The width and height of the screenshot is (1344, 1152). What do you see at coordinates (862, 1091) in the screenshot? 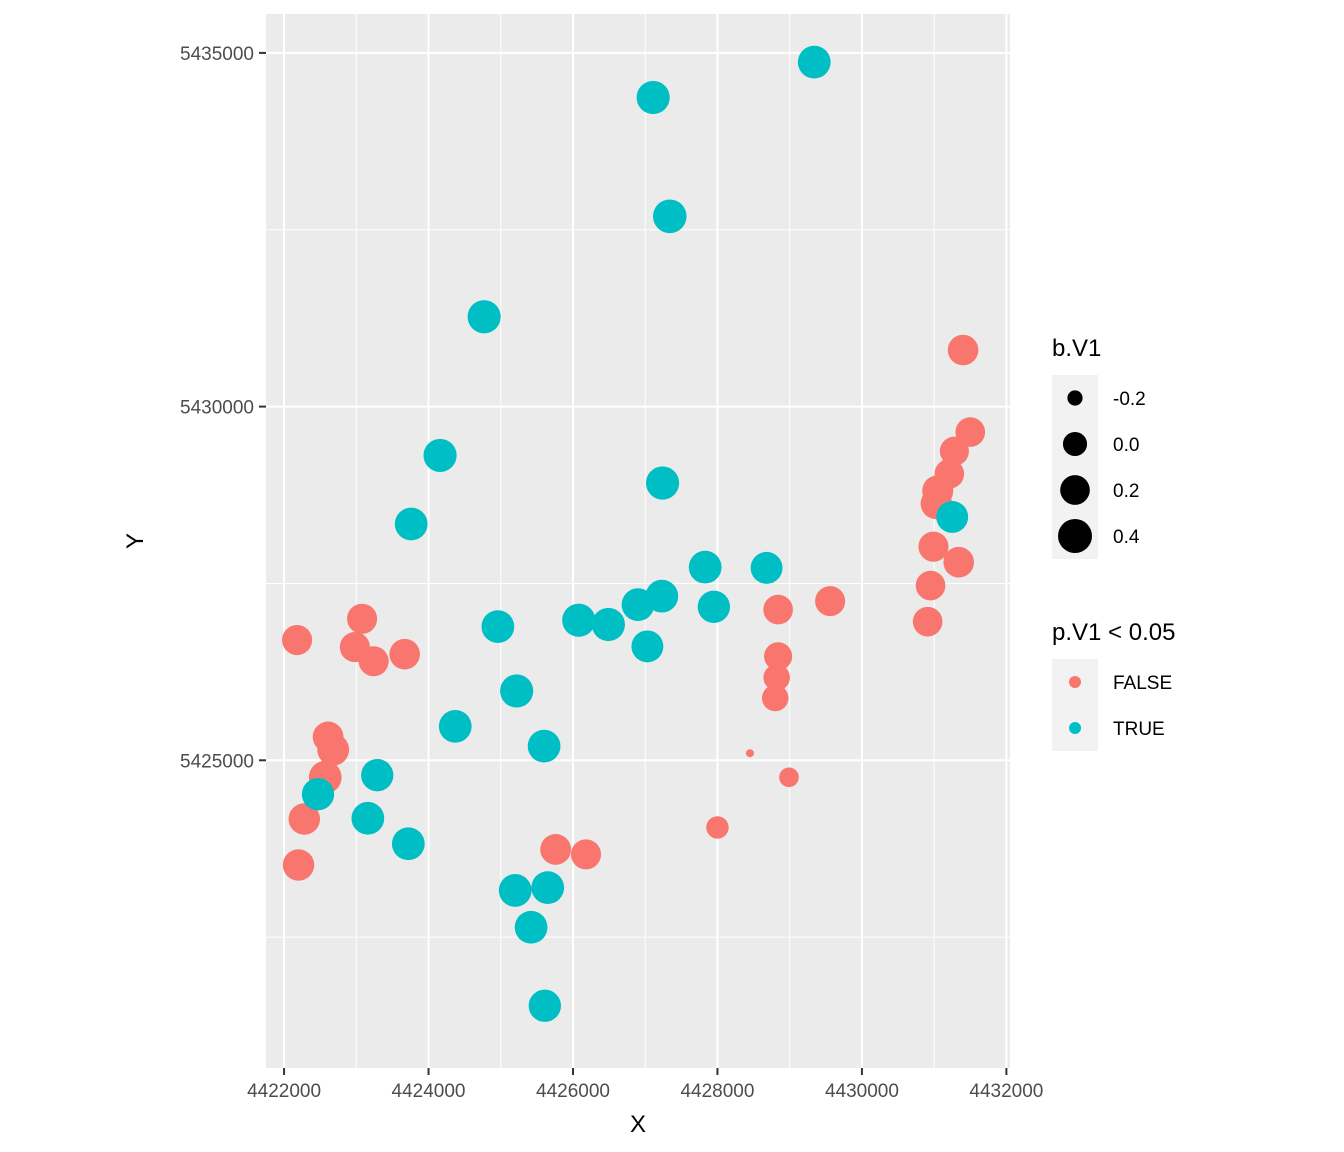
I see `x-tick-label: 4430000` at bounding box center [862, 1091].